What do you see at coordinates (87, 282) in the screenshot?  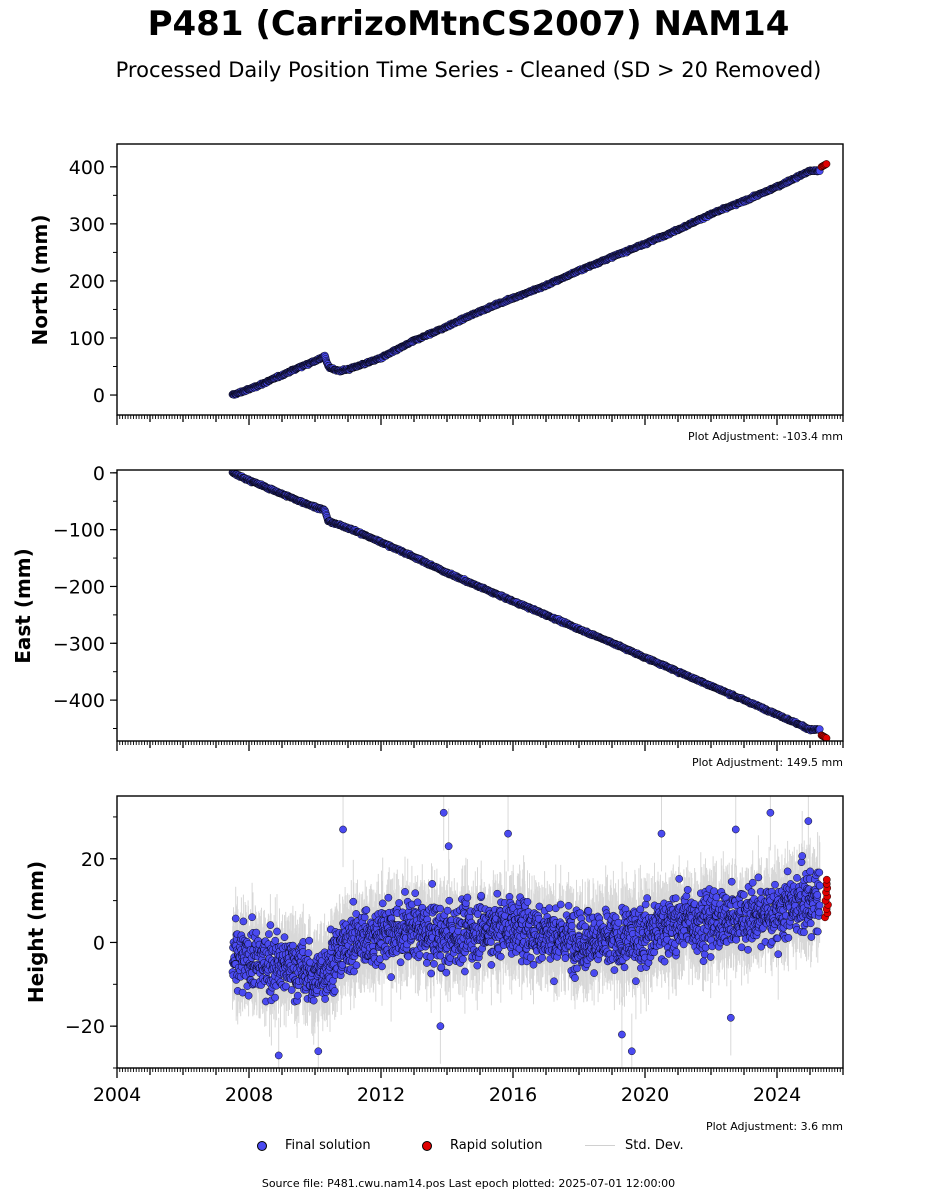 I see `y-tick-label: 200` at bounding box center [87, 282].